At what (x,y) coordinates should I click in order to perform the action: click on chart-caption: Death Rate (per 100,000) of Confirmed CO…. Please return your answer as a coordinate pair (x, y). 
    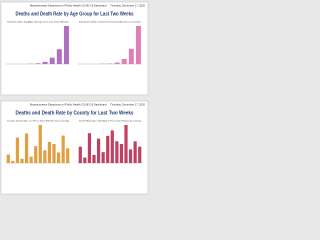
    Looking at the image, I should click on (110, 22).